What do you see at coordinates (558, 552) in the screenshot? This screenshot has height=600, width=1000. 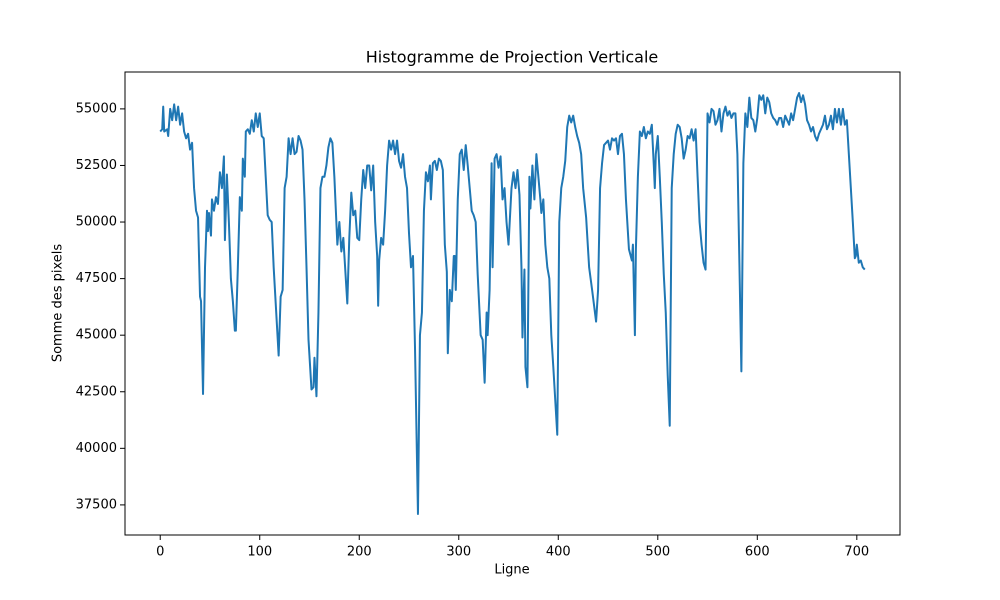 I see `x-tick-label: 400` at bounding box center [558, 552].